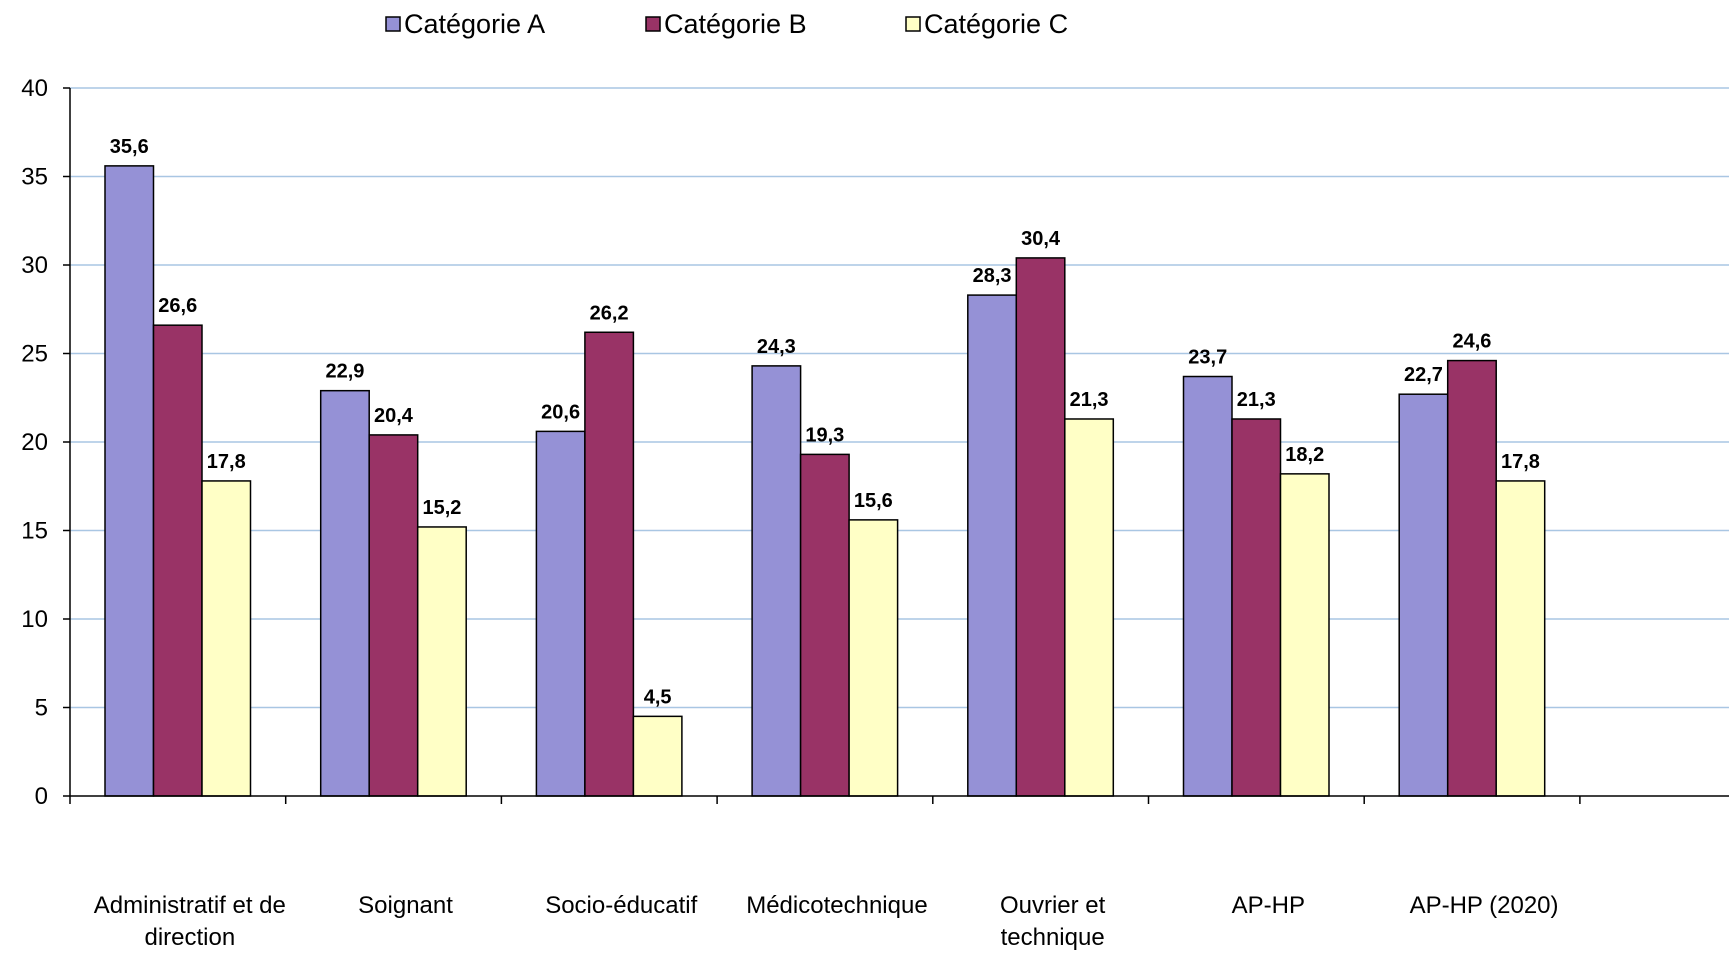  Describe the element at coordinates (34, 177) in the screenshot. I see `y-tick-label: 35` at that location.